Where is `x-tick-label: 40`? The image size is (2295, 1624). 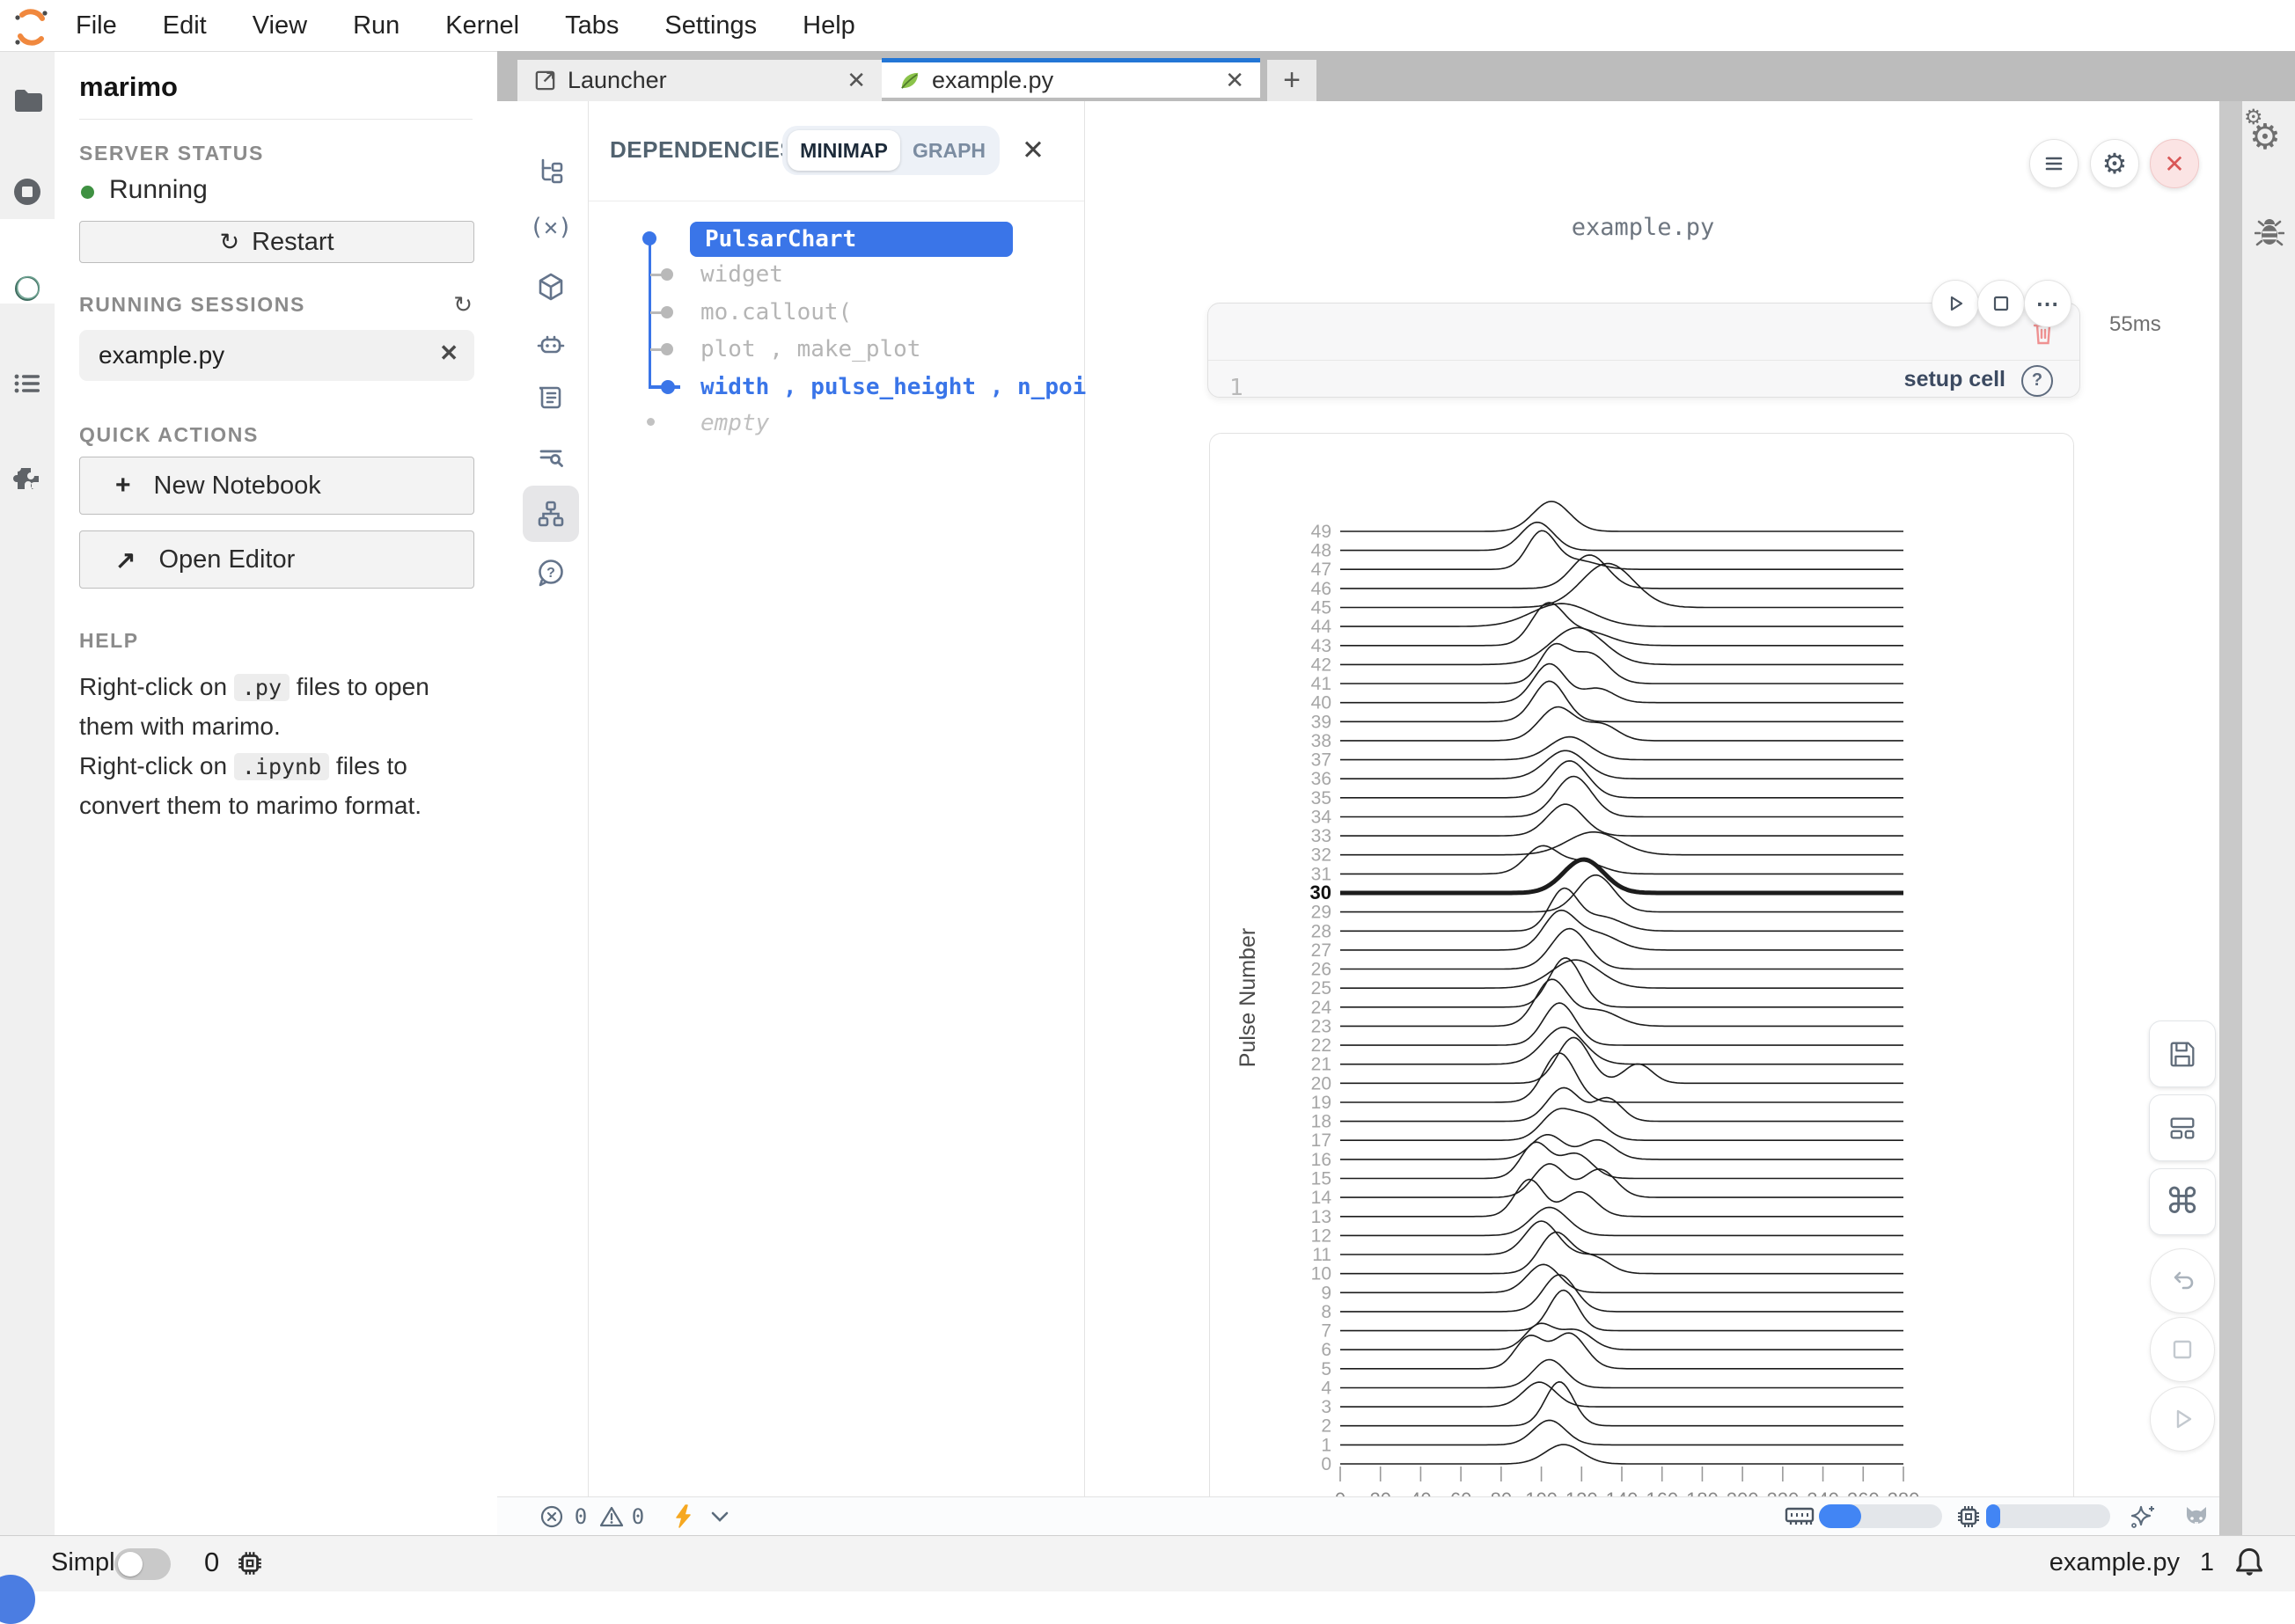 x-tick-label: 40 is located at coordinates (1421, 1493).